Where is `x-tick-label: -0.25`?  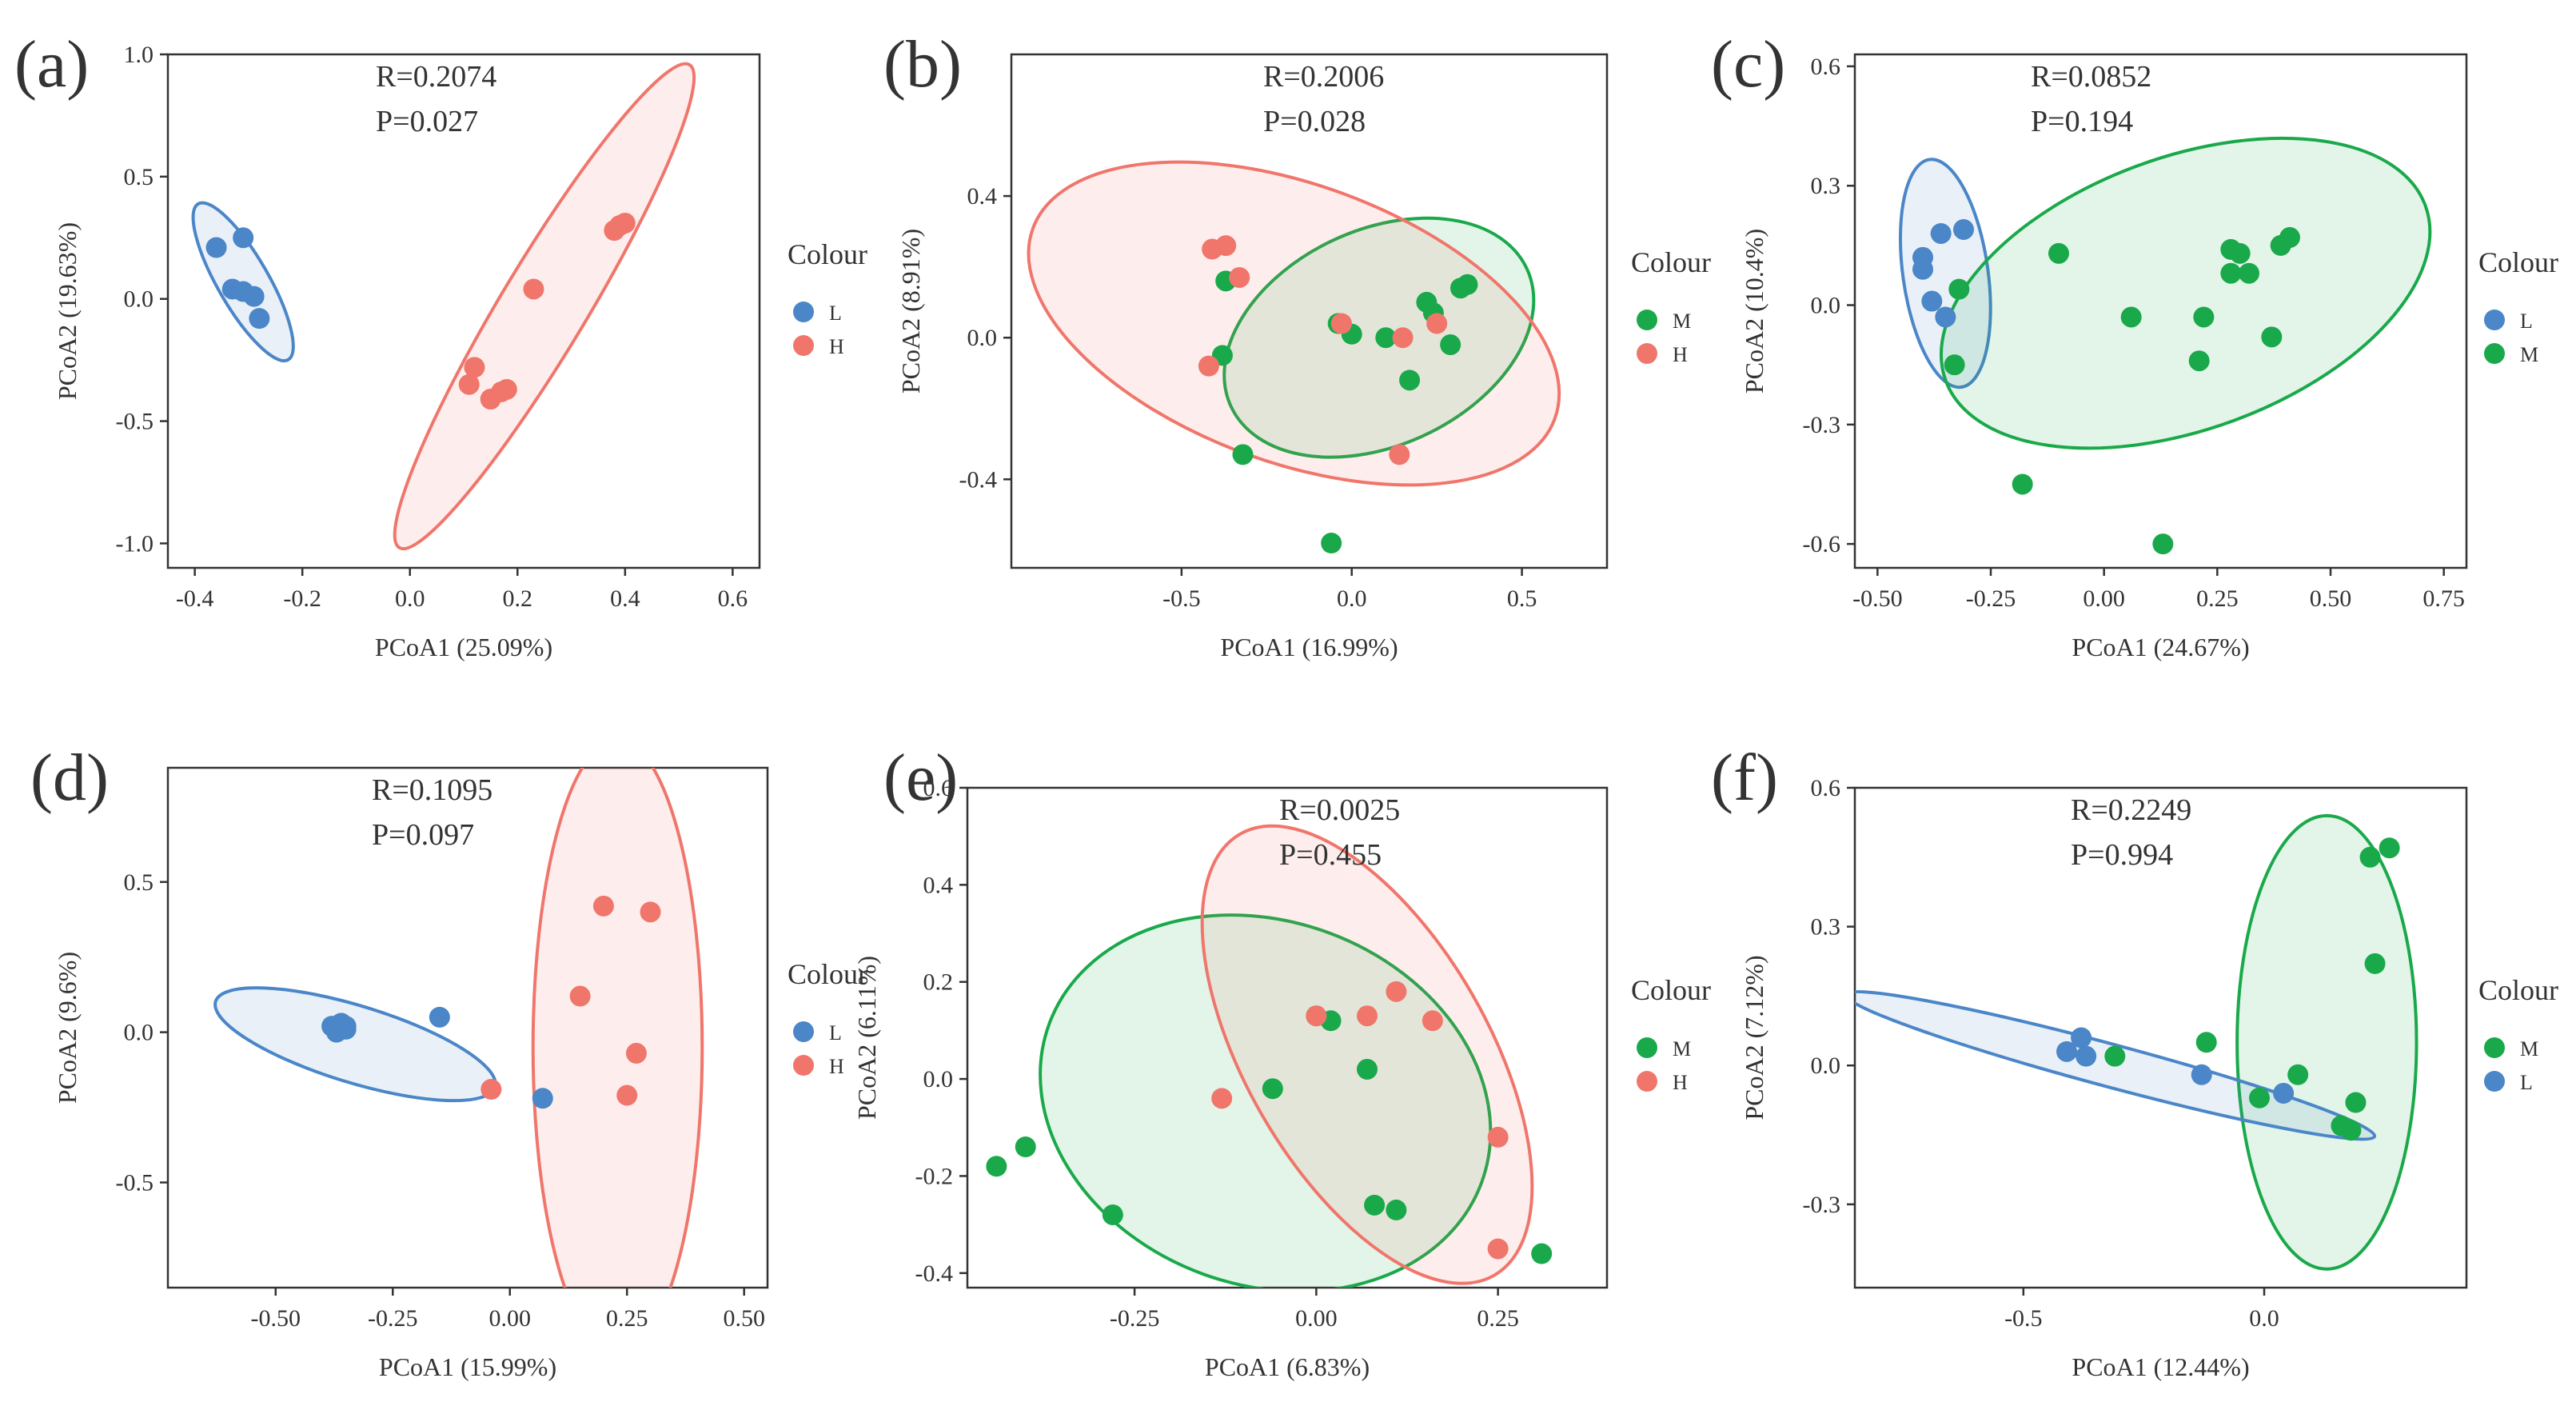 x-tick-label: -0.25 is located at coordinates (1135, 1318).